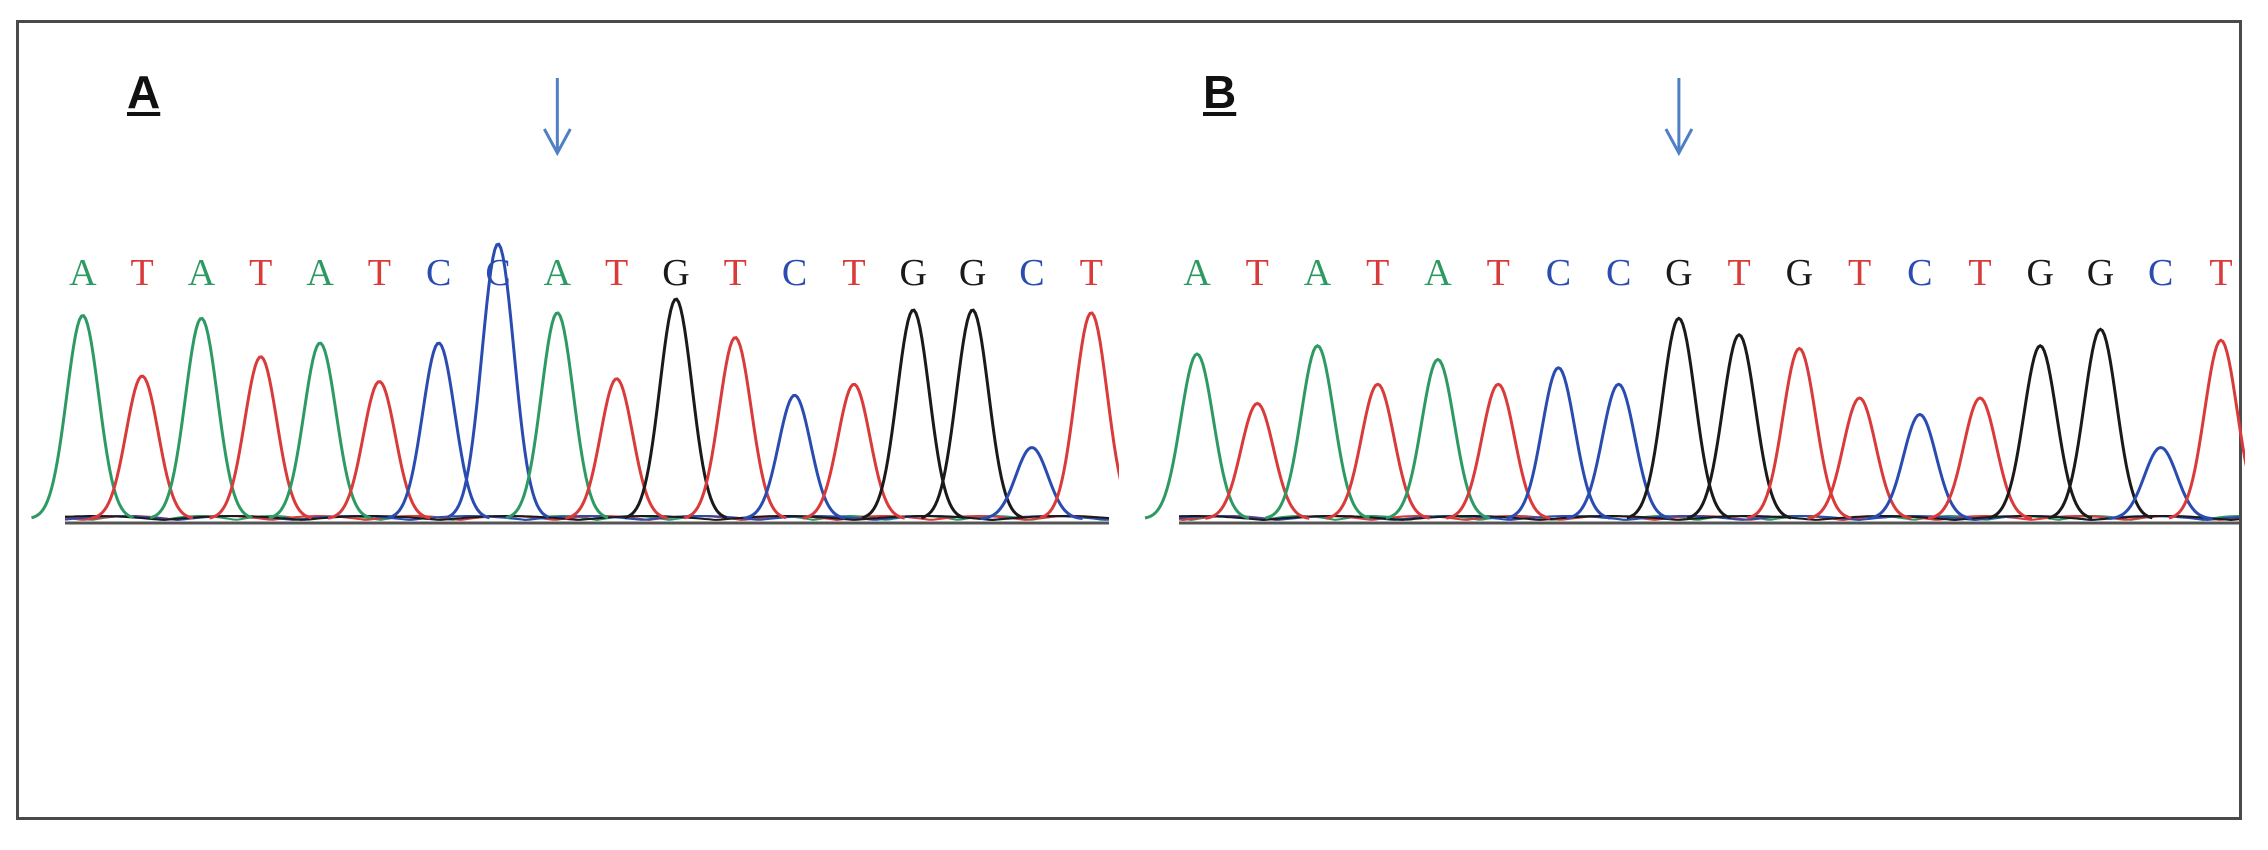 This screenshot has height=850, width=2268. Describe the element at coordinates (558, 273) in the screenshot. I see `base-call-8: A` at that location.